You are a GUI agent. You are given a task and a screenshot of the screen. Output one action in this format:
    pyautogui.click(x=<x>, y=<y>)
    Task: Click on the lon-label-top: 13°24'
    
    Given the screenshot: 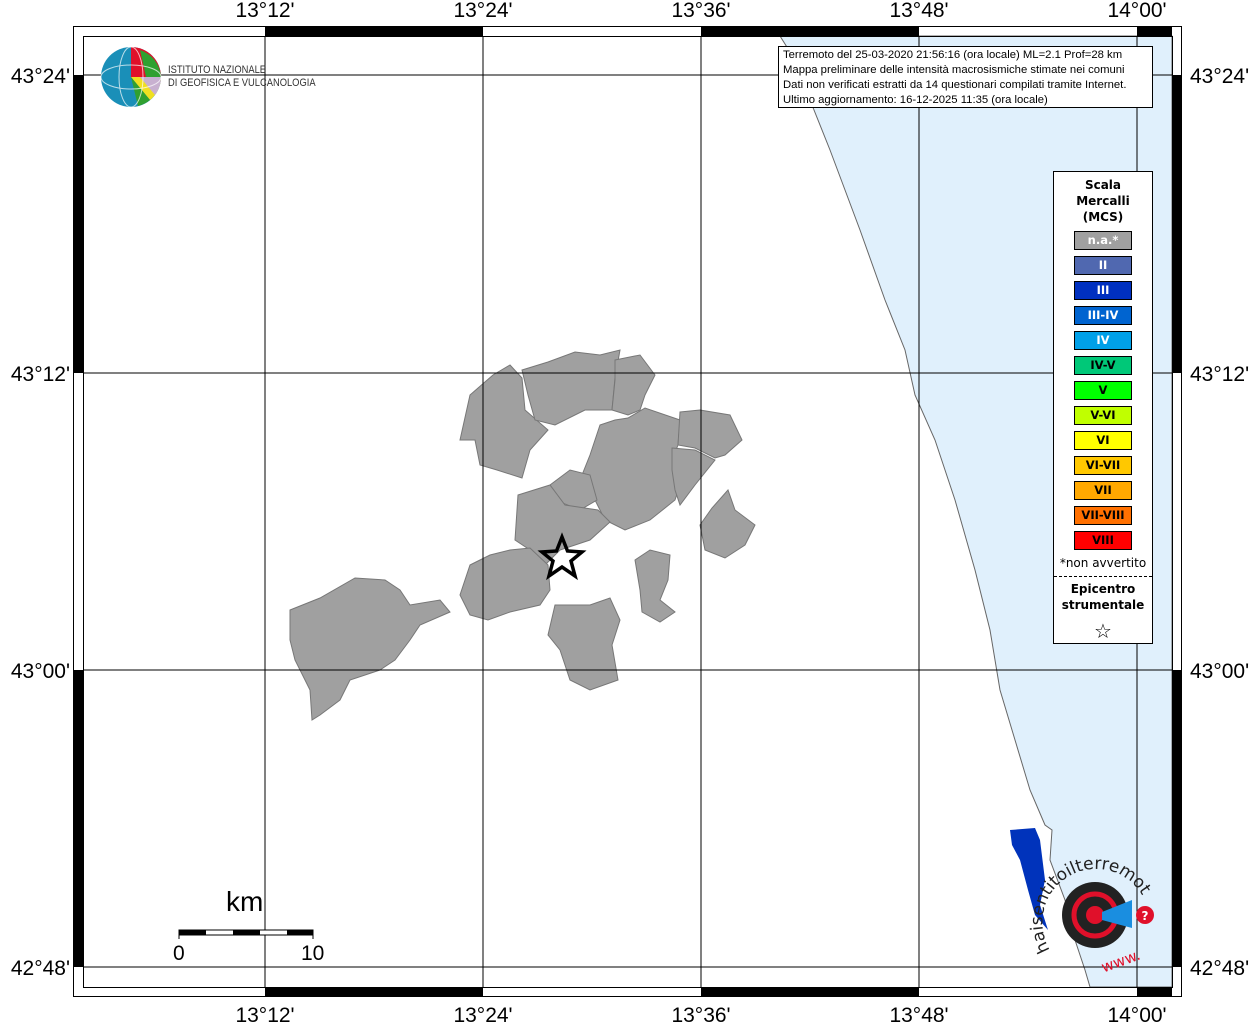 What is the action you would take?
    pyautogui.click(x=482, y=11)
    